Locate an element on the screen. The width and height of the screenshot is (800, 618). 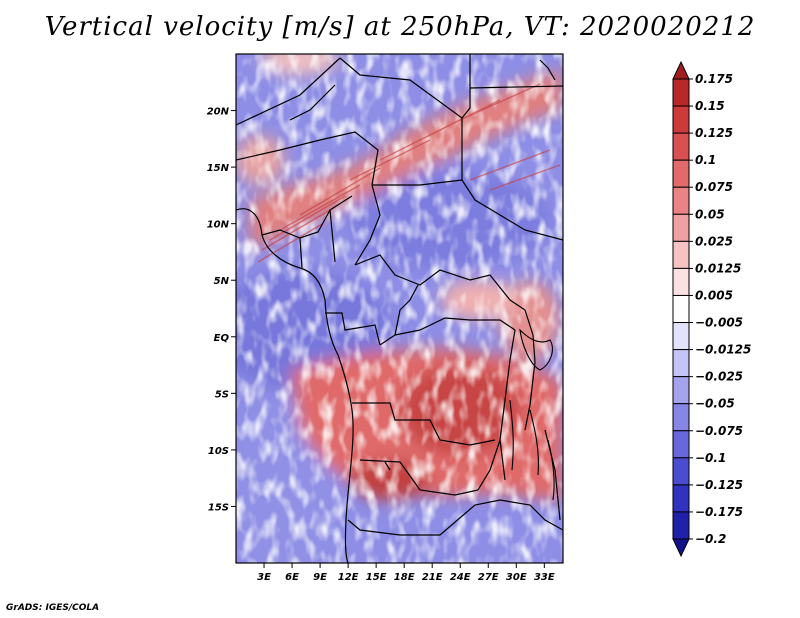
x-tick-label: 3E is located at coordinates (264, 577).